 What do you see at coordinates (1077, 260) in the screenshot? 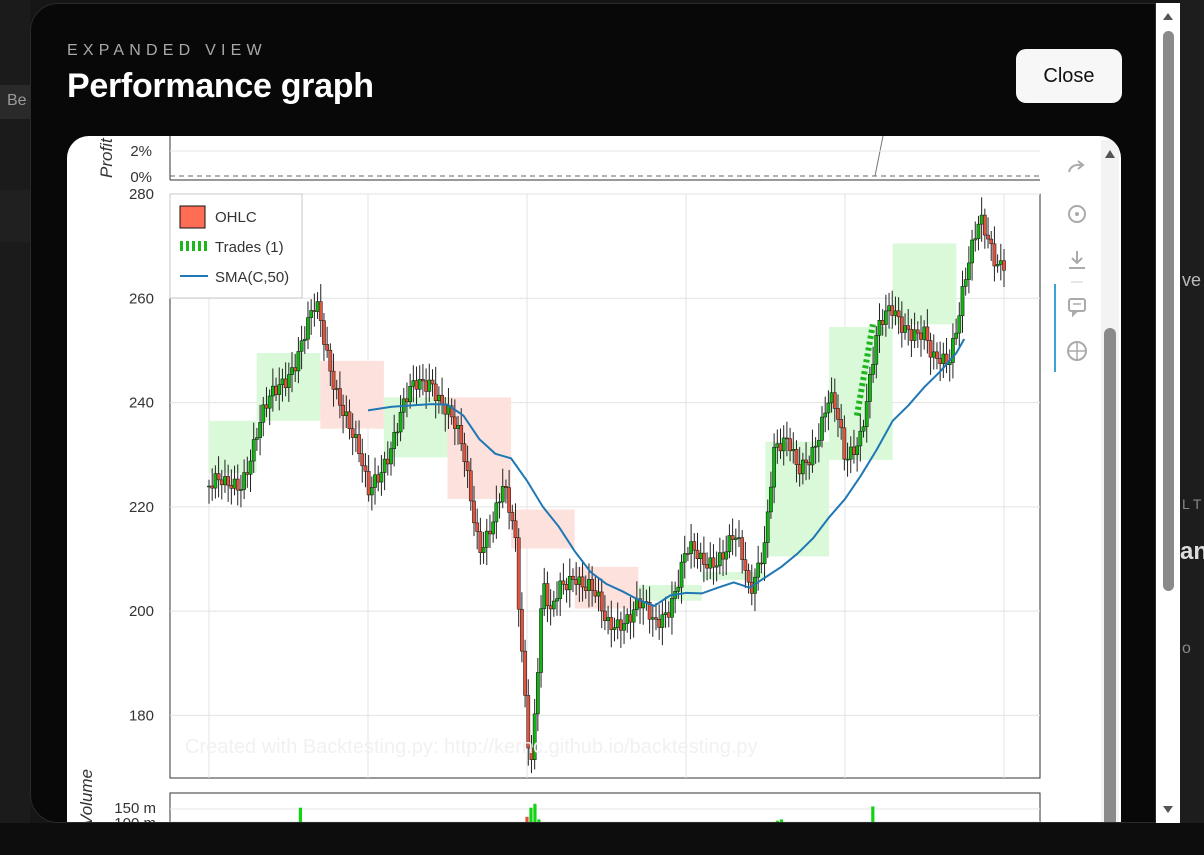
I see `save-icon` at bounding box center [1077, 260].